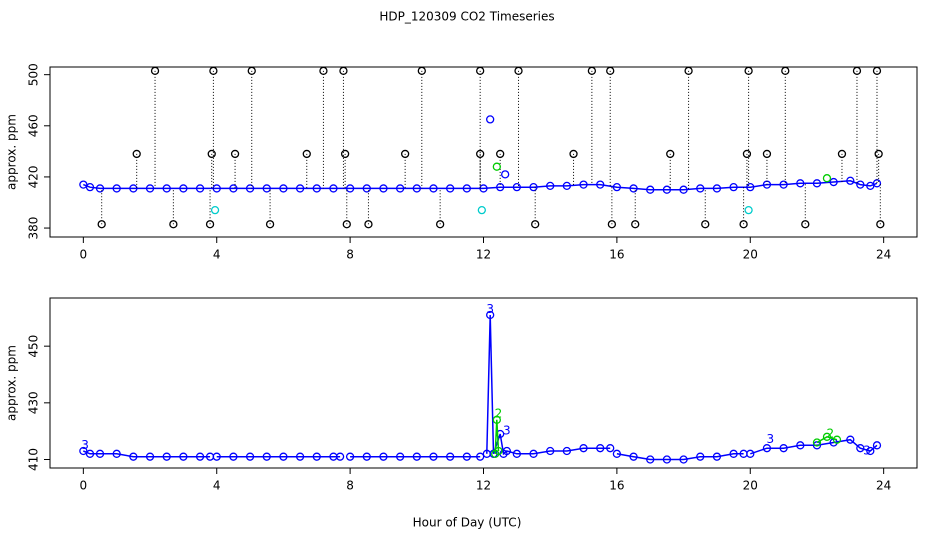 This screenshot has width=936, height=540. I want to click on y-tick-label: 380, so click(34, 228).